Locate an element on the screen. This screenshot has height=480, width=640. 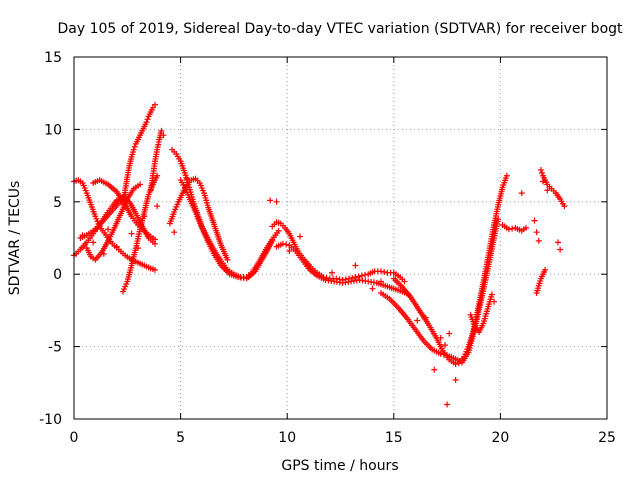
x-tick-label: 20 is located at coordinates (500, 438).